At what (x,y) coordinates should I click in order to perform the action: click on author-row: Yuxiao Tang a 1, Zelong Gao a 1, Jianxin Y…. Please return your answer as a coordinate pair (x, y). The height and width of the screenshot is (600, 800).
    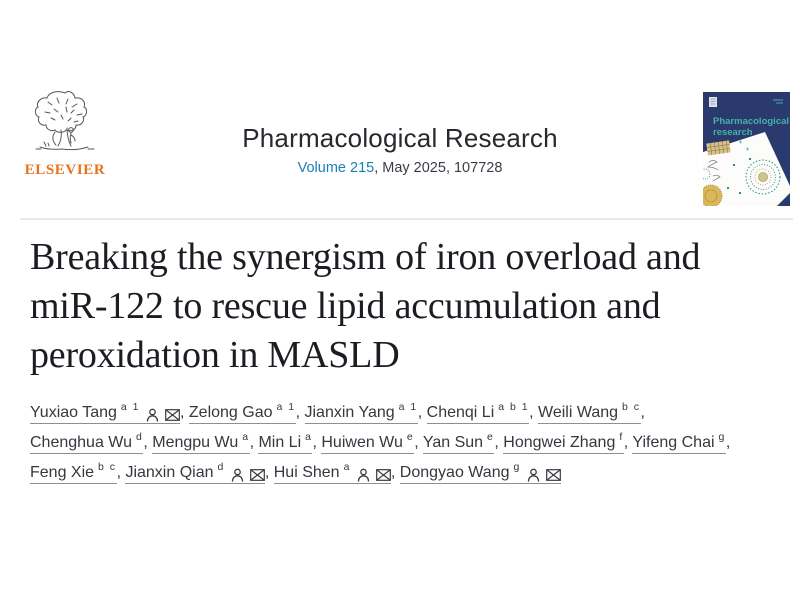
    Looking at the image, I should click on (412, 413).